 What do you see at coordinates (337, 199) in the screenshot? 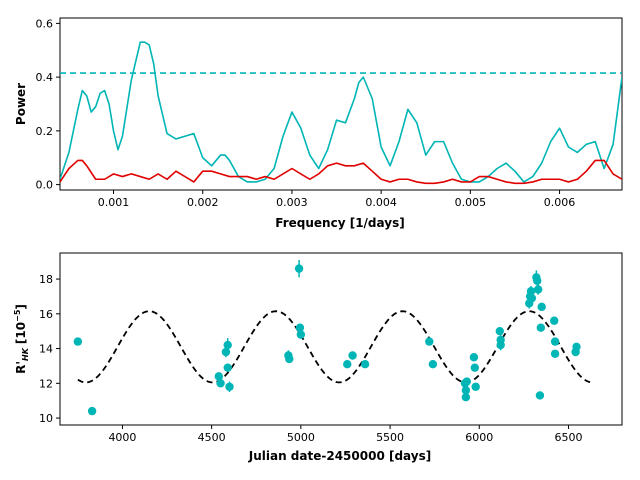
I see `periodogram-x-ticks: 0.001 0.002 0.003 0.004 0.005 0.006` at bounding box center [337, 199].